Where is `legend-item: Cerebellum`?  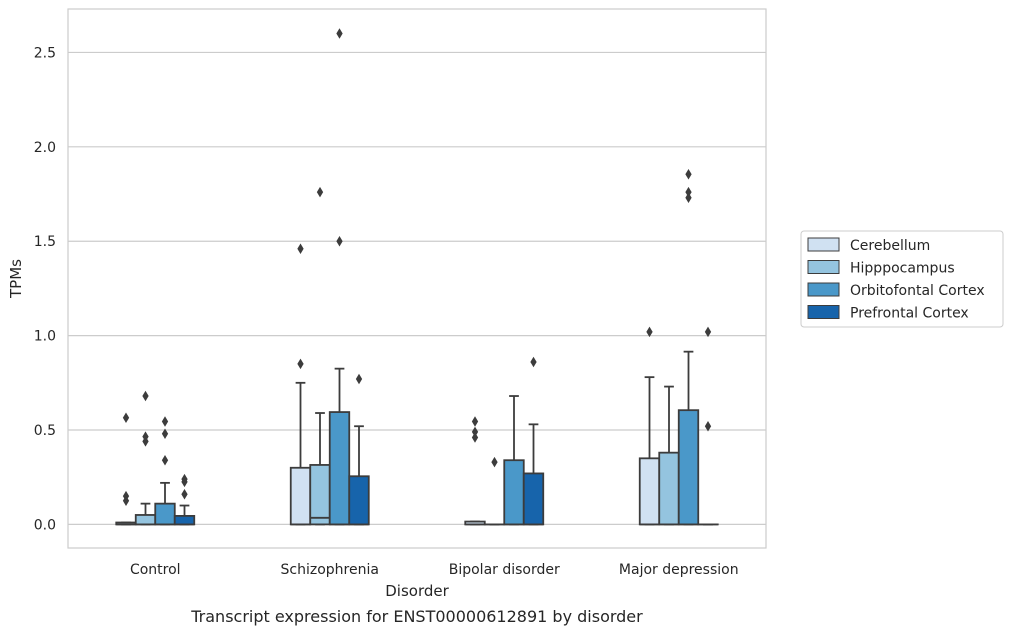 legend-item: Cerebellum is located at coordinates (868, 245).